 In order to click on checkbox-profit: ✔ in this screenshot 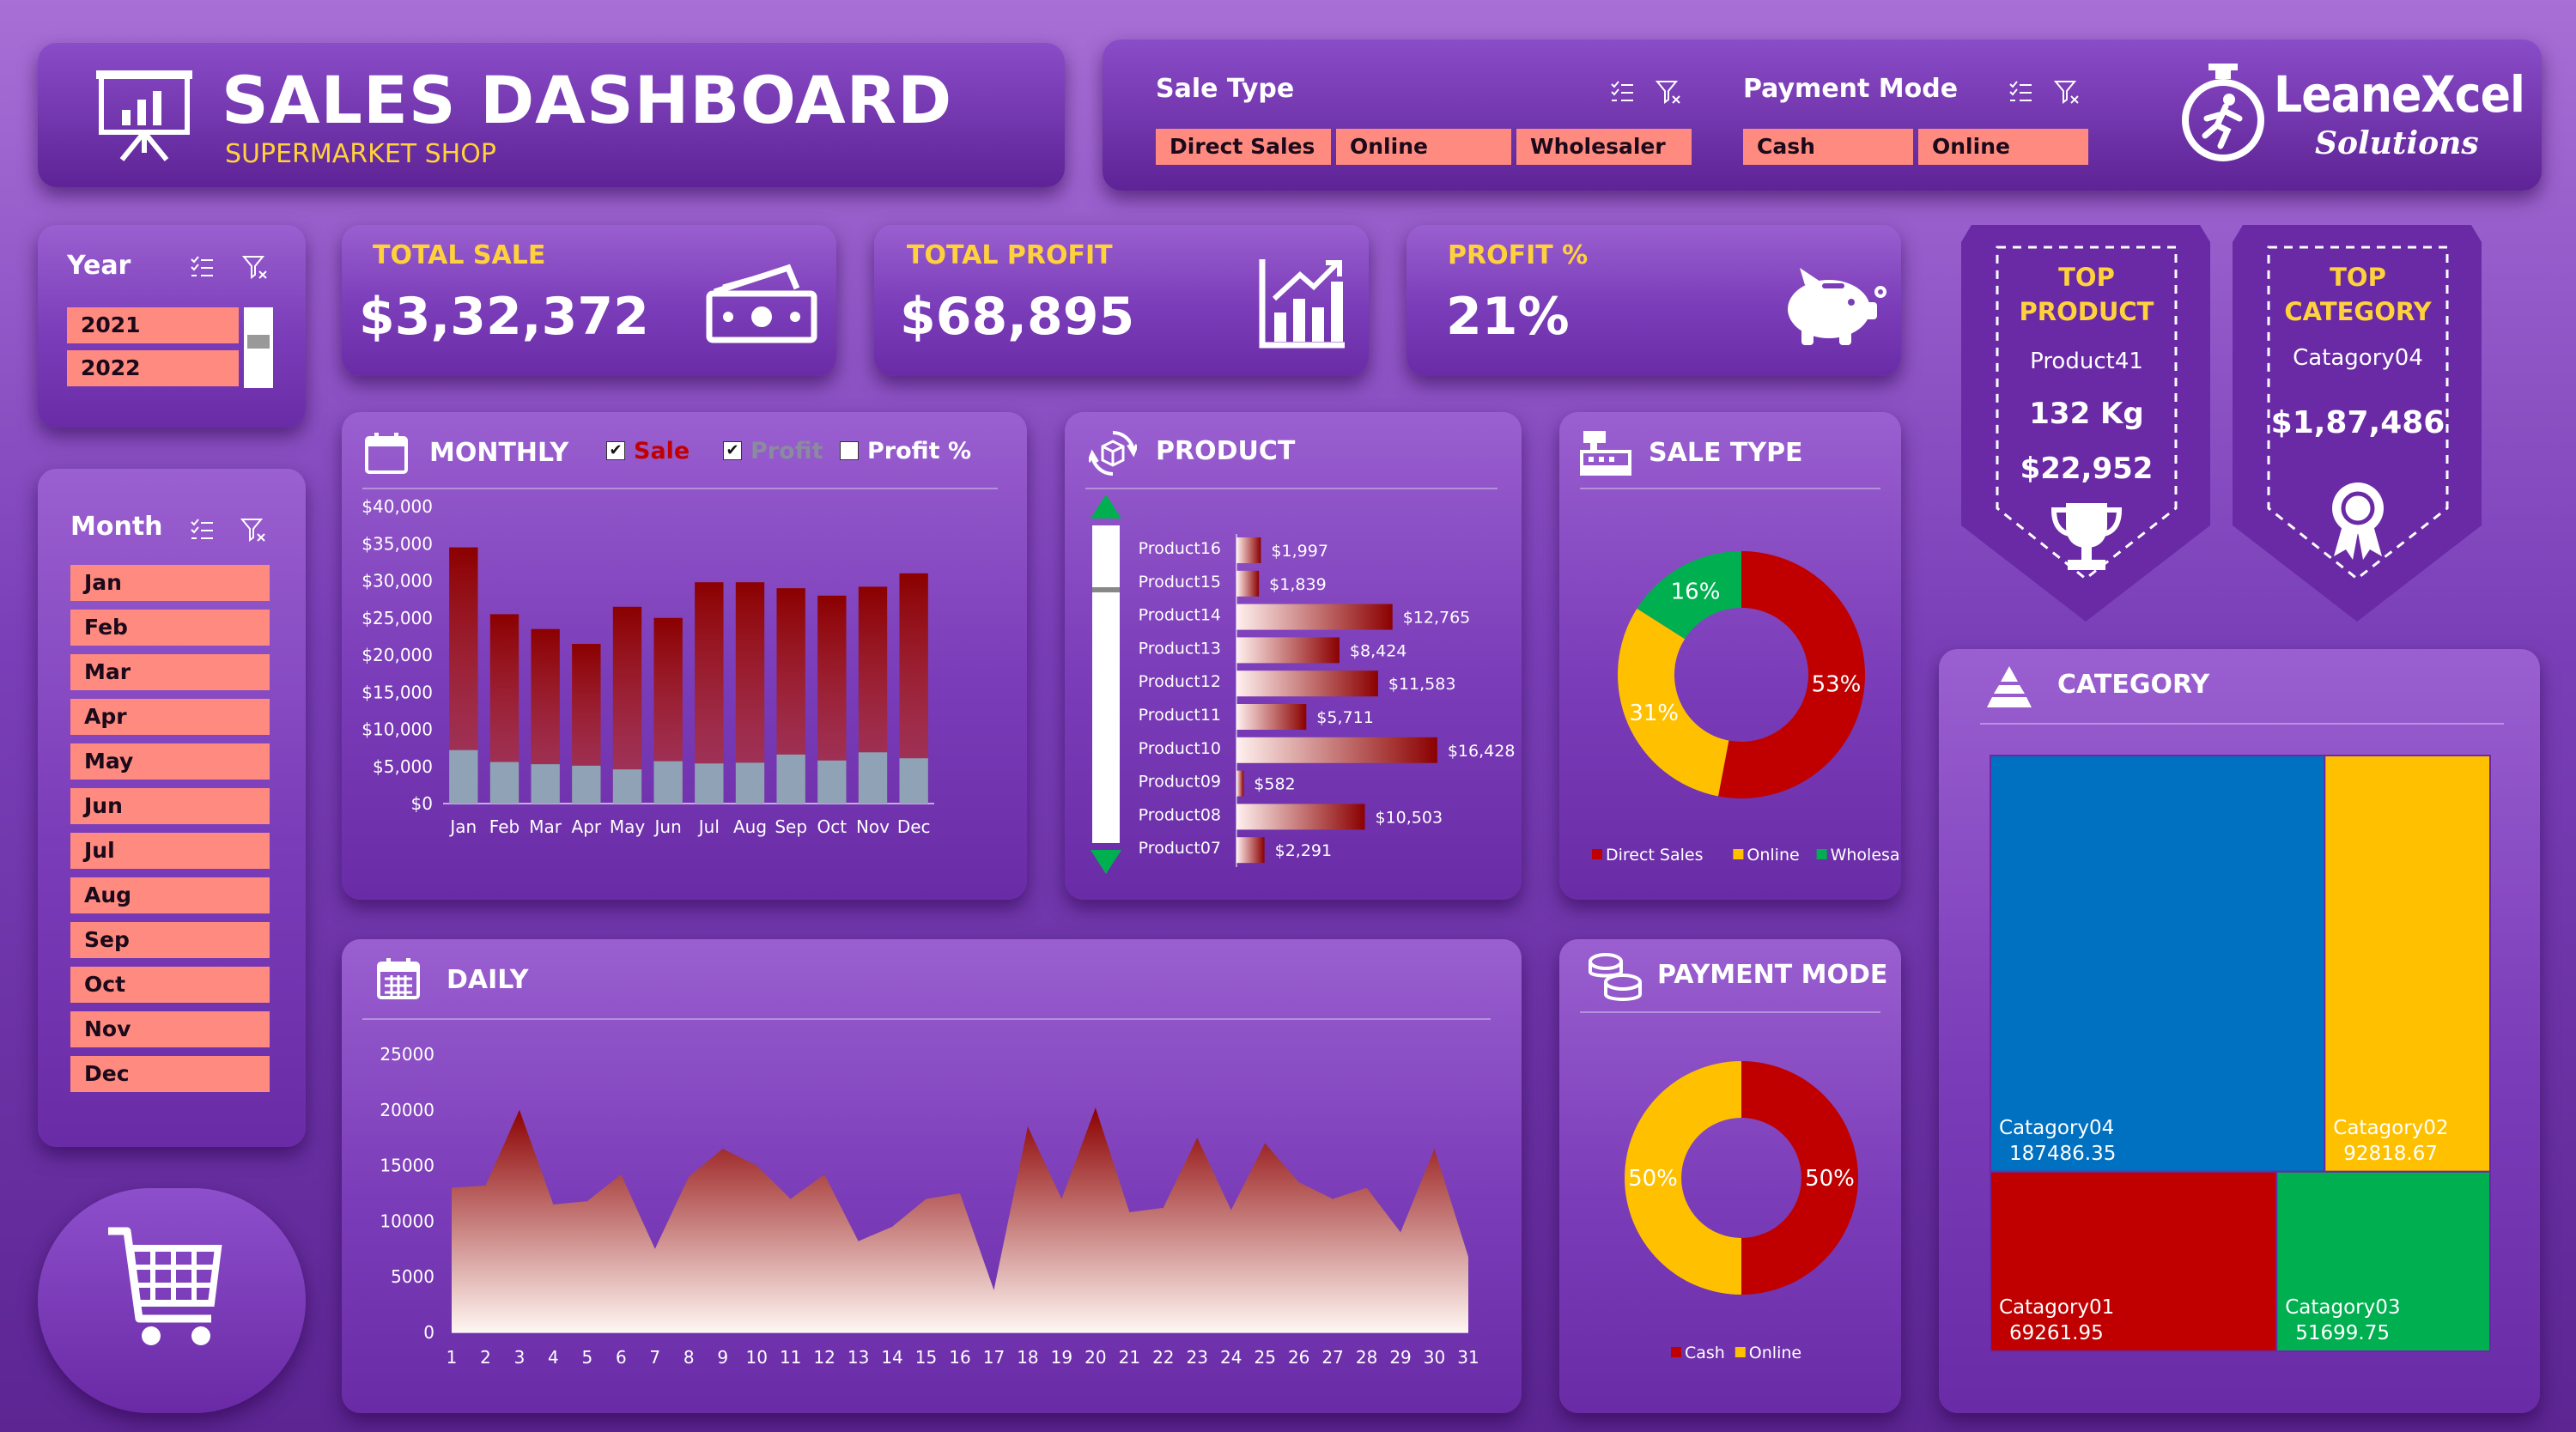, I will do `click(733, 450)`.